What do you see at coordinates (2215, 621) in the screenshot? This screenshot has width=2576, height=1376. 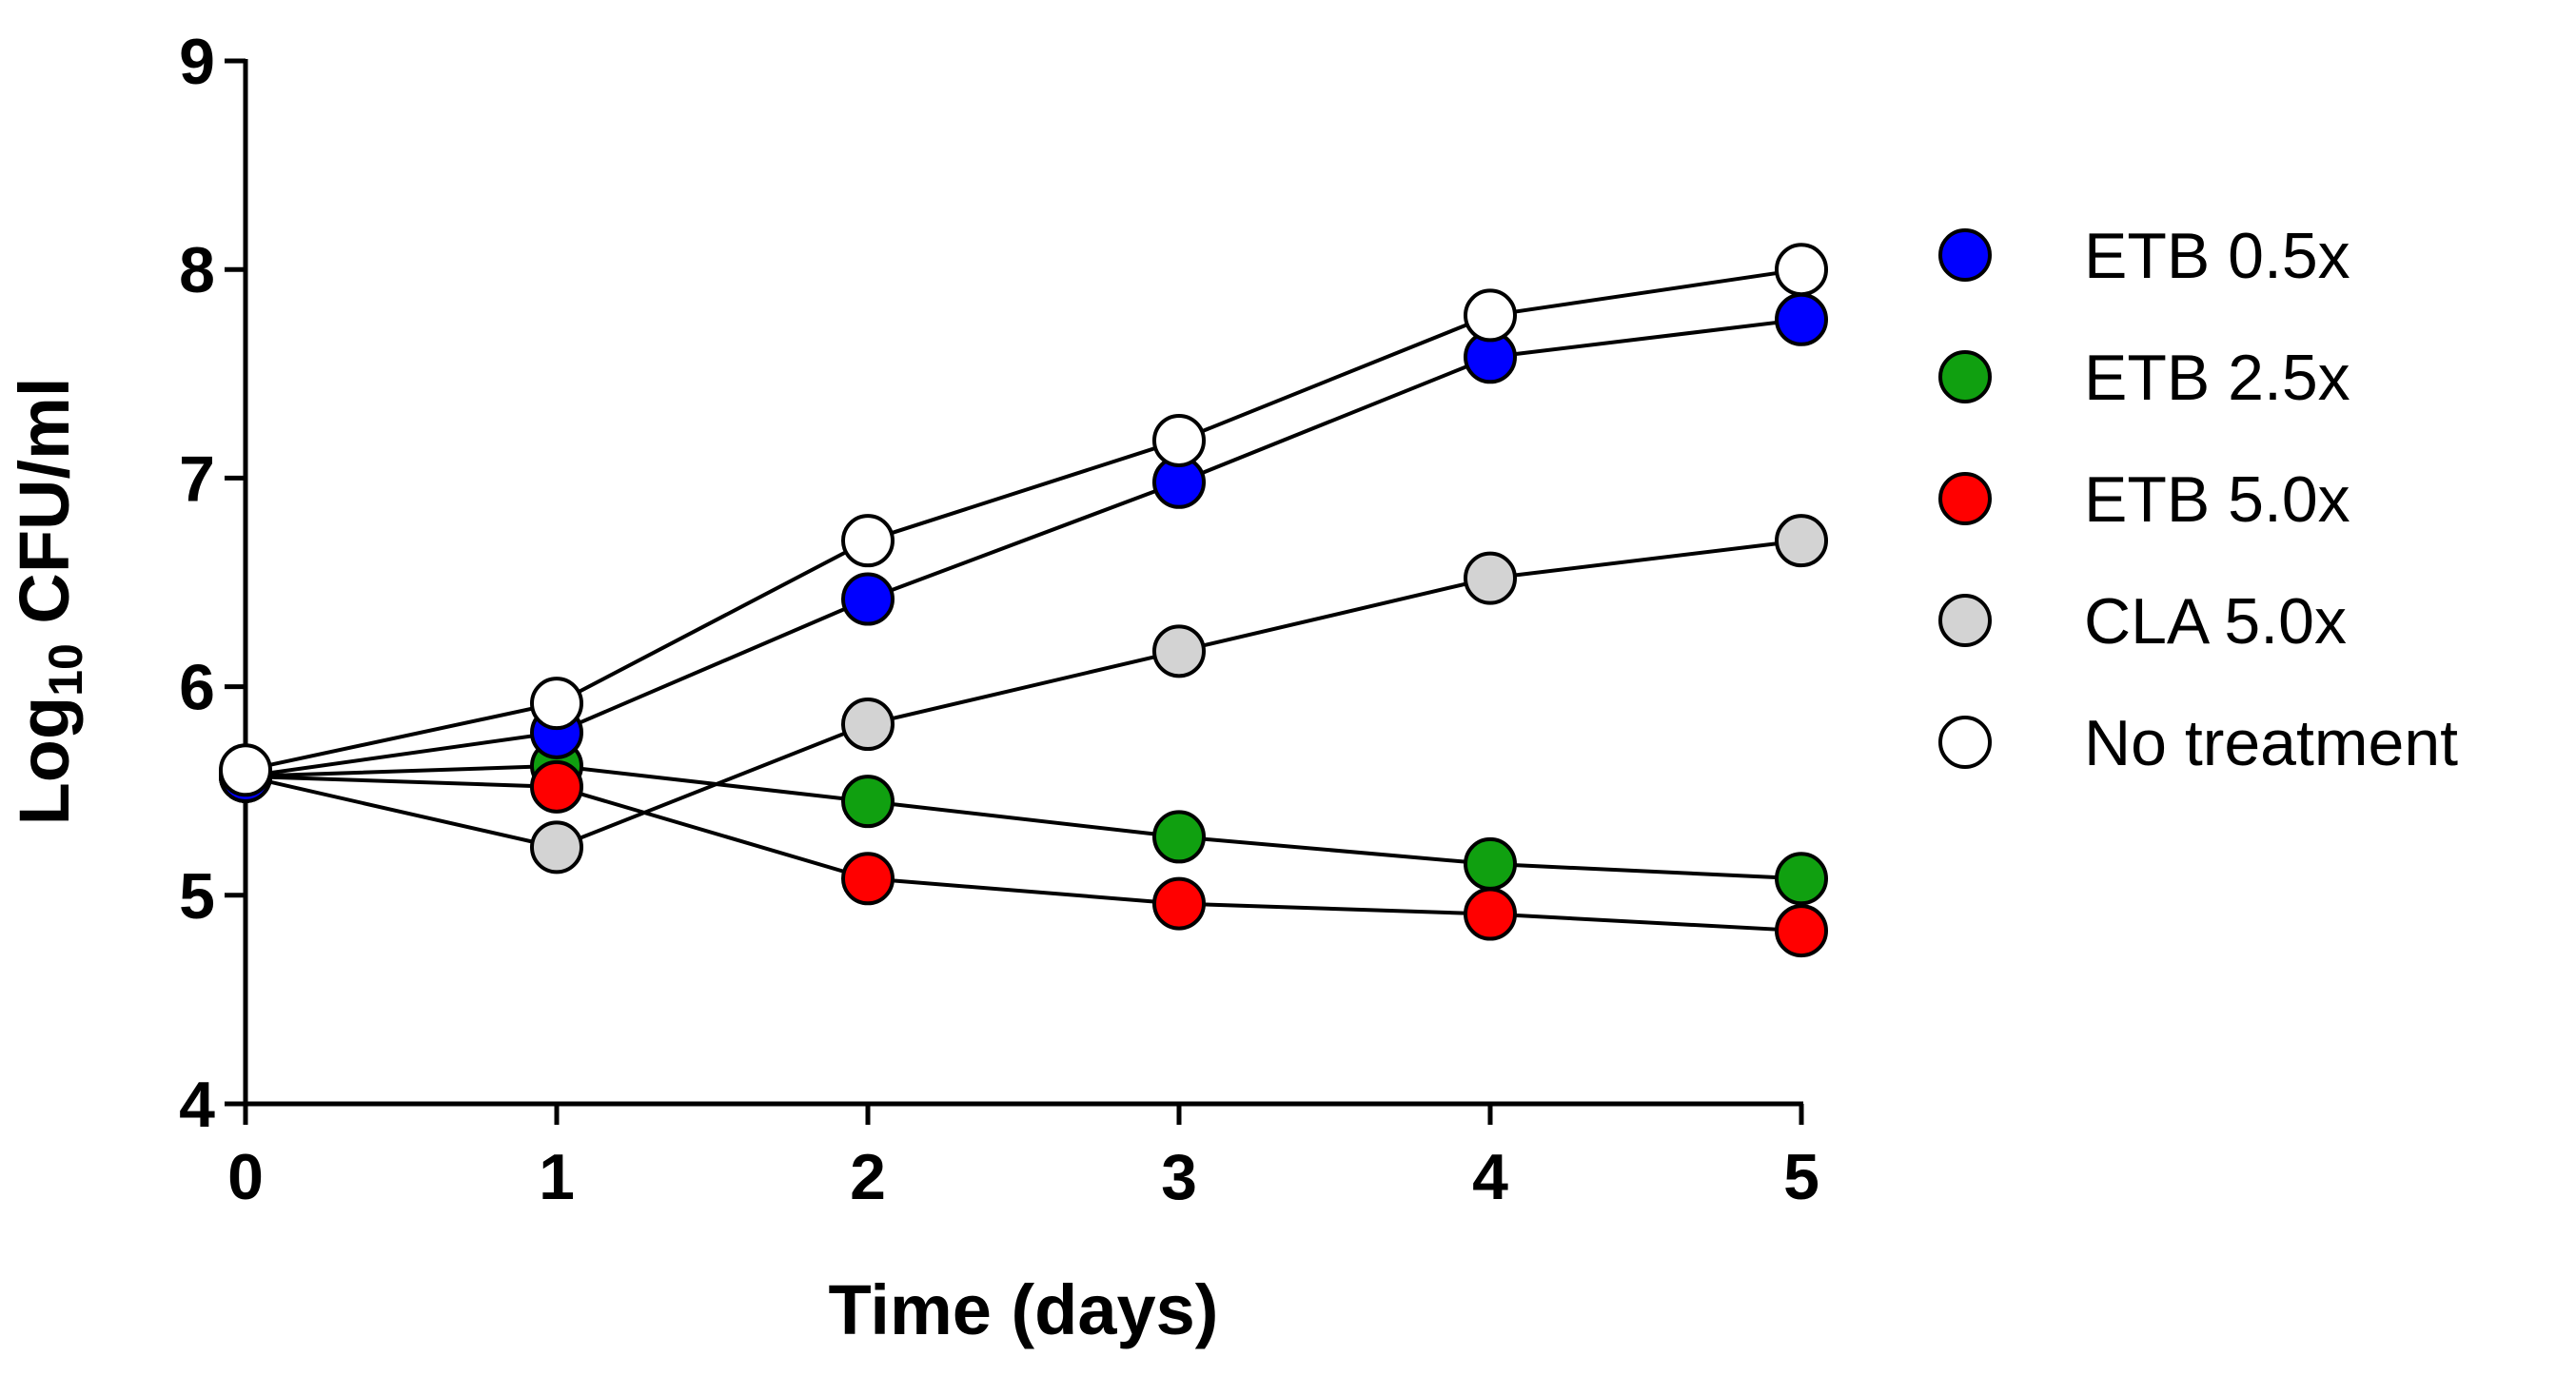 I see `legend-label-cla-5-0x: CLA 5.0x` at bounding box center [2215, 621].